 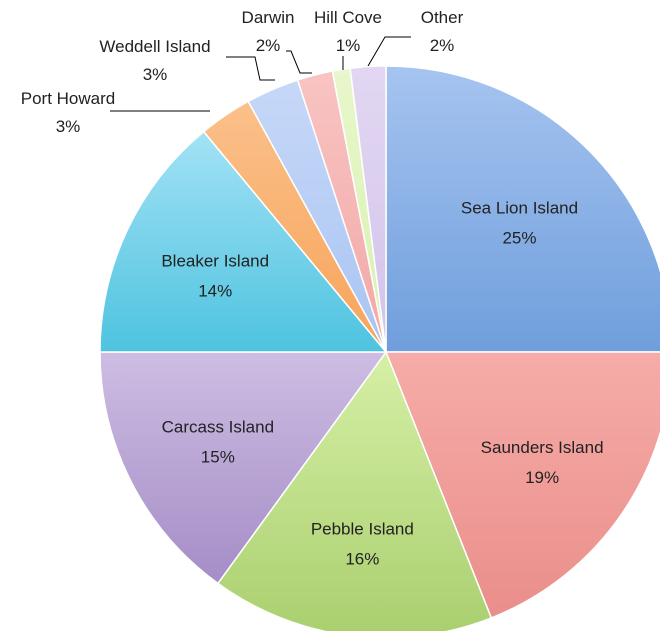 I want to click on leader-line-darwin, so click(x=299, y=62).